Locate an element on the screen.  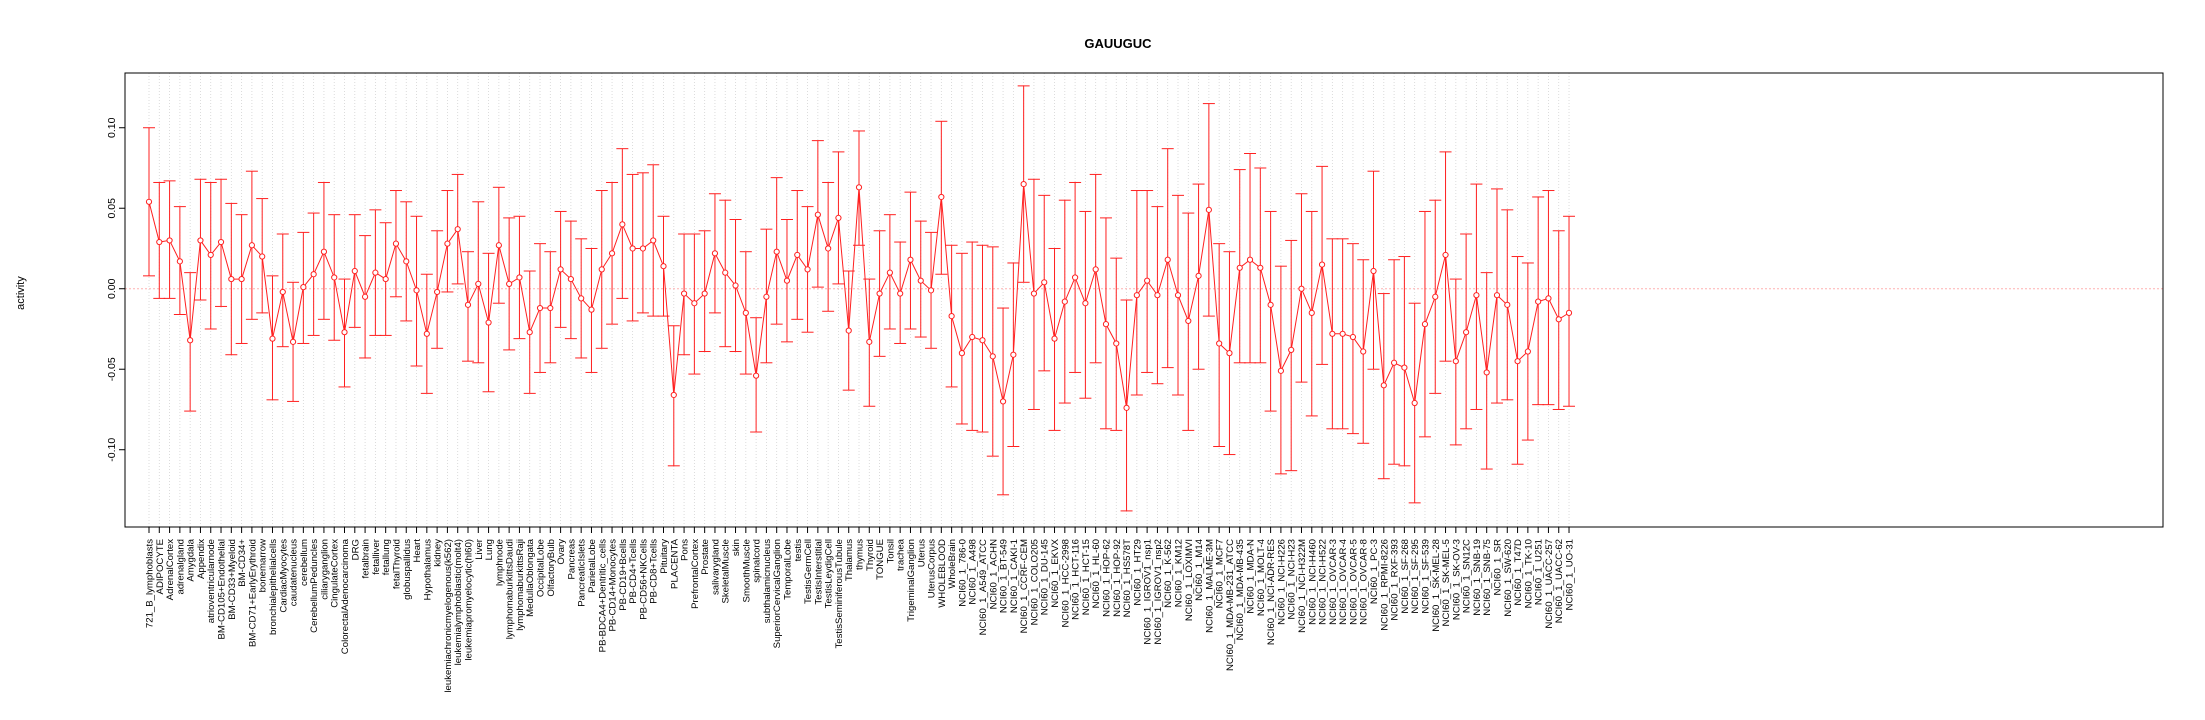
x-tick-label: NCI60_1_SNB-75 is located at coordinates (1487, 577).